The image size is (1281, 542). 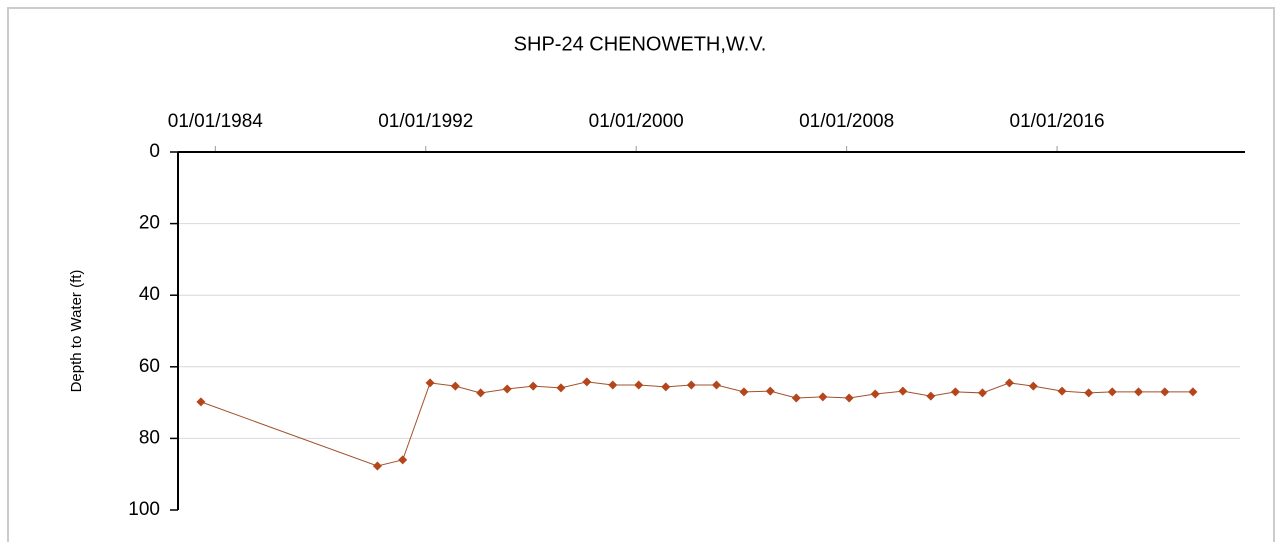 I want to click on x-tick-label: 01/01/2008, so click(x=846, y=121).